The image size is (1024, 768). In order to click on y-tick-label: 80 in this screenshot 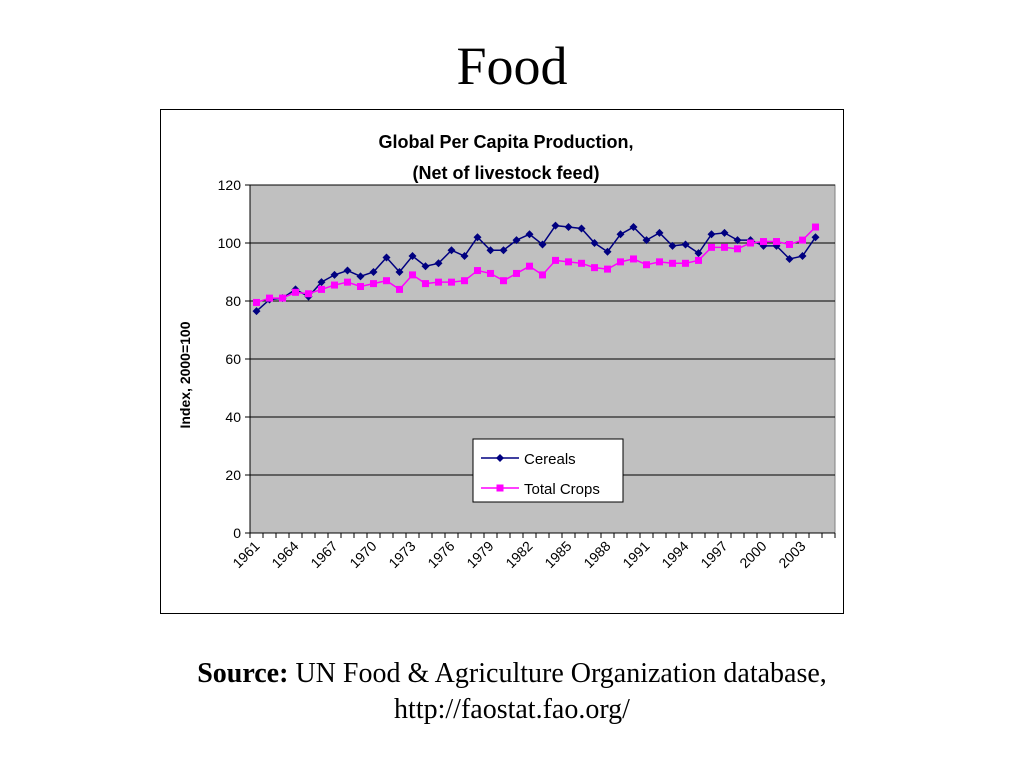, I will do `click(233, 301)`.